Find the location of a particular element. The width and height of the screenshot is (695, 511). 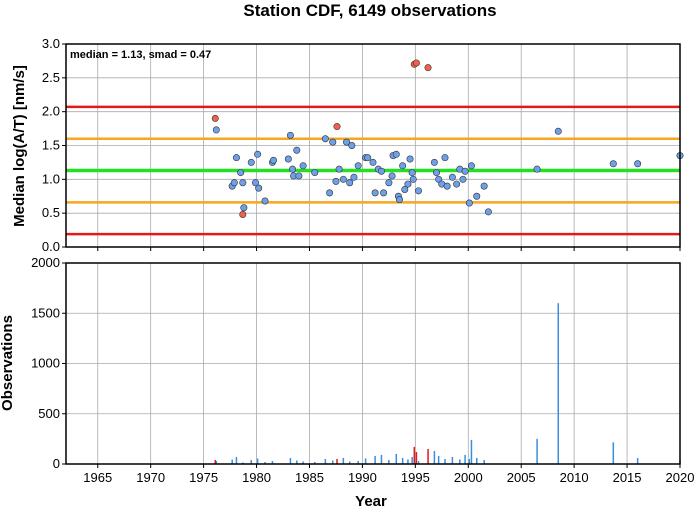

x-tick-label: 2015 is located at coordinates (627, 477).